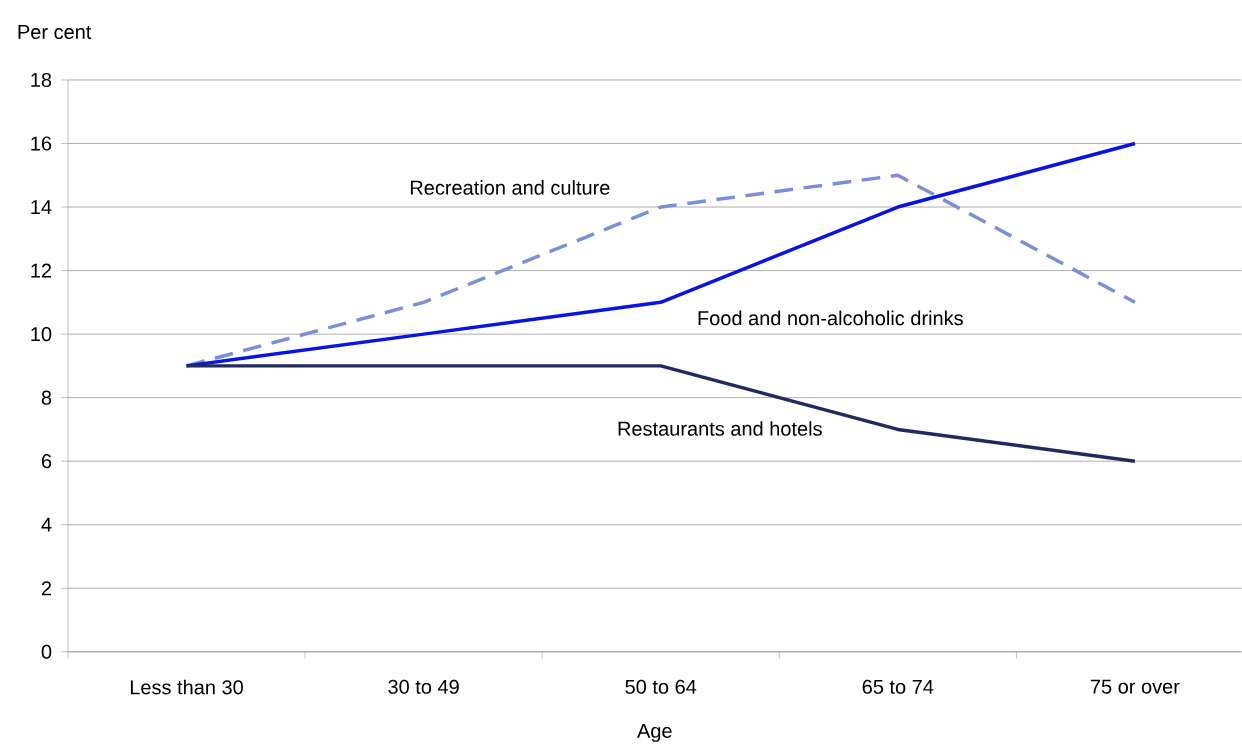 This screenshot has width=1242, height=749. Describe the element at coordinates (423, 687) in the screenshot. I see `x-tick-label: 30 to 49` at that location.